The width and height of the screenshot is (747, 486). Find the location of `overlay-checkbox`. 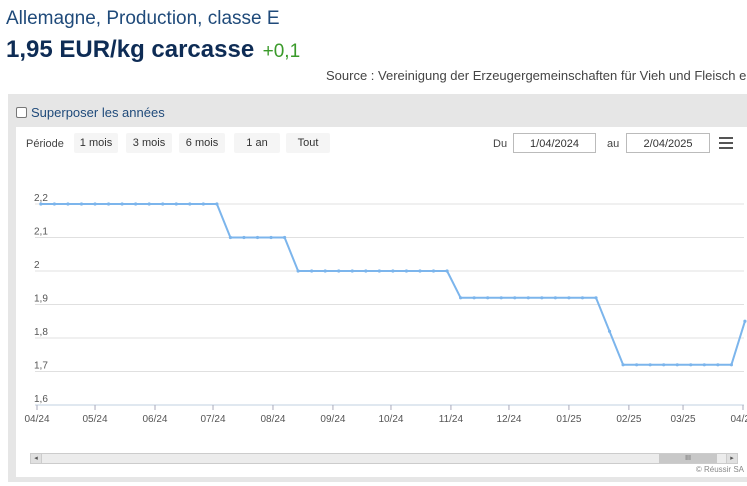

overlay-checkbox is located at coordinates (21, 112).